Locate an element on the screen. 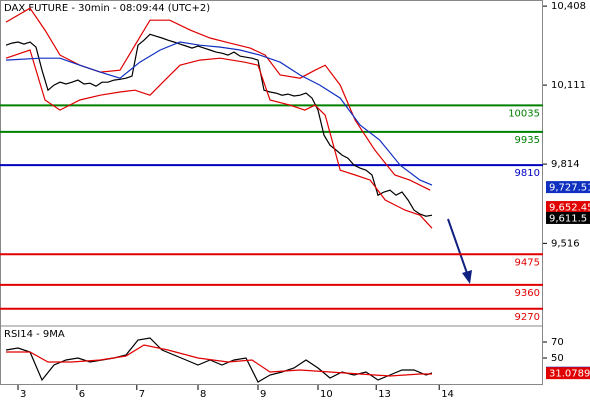 Image resolution: width=590 pixels, height=400 pixels. y-tick-label: 10,111 is located at coordinates (568, 85).